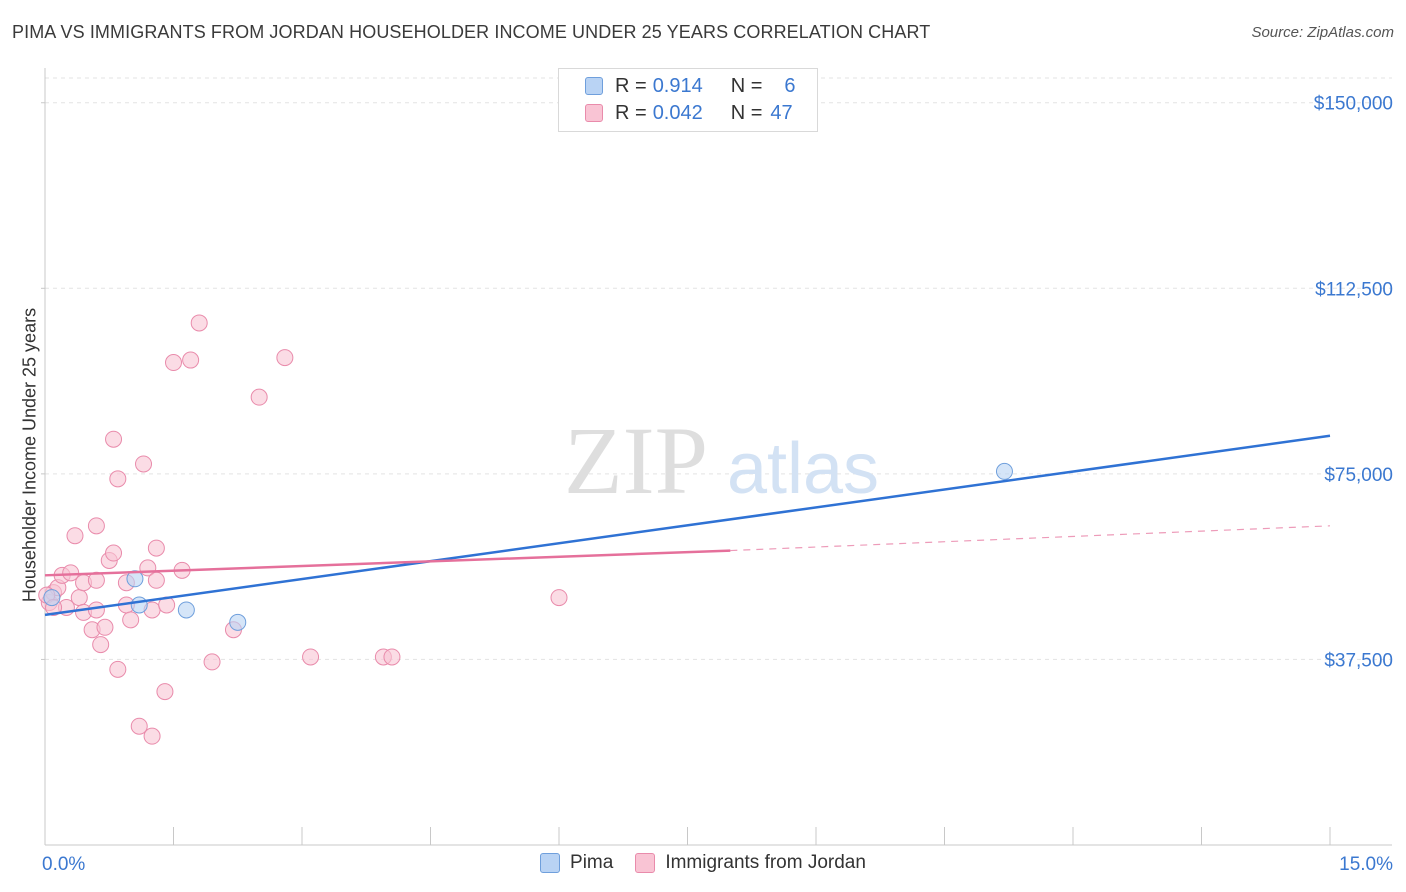 The height and width of the screenshot is (892, 1406). I want to click on legend-n-value: 47, so click(781, 112).